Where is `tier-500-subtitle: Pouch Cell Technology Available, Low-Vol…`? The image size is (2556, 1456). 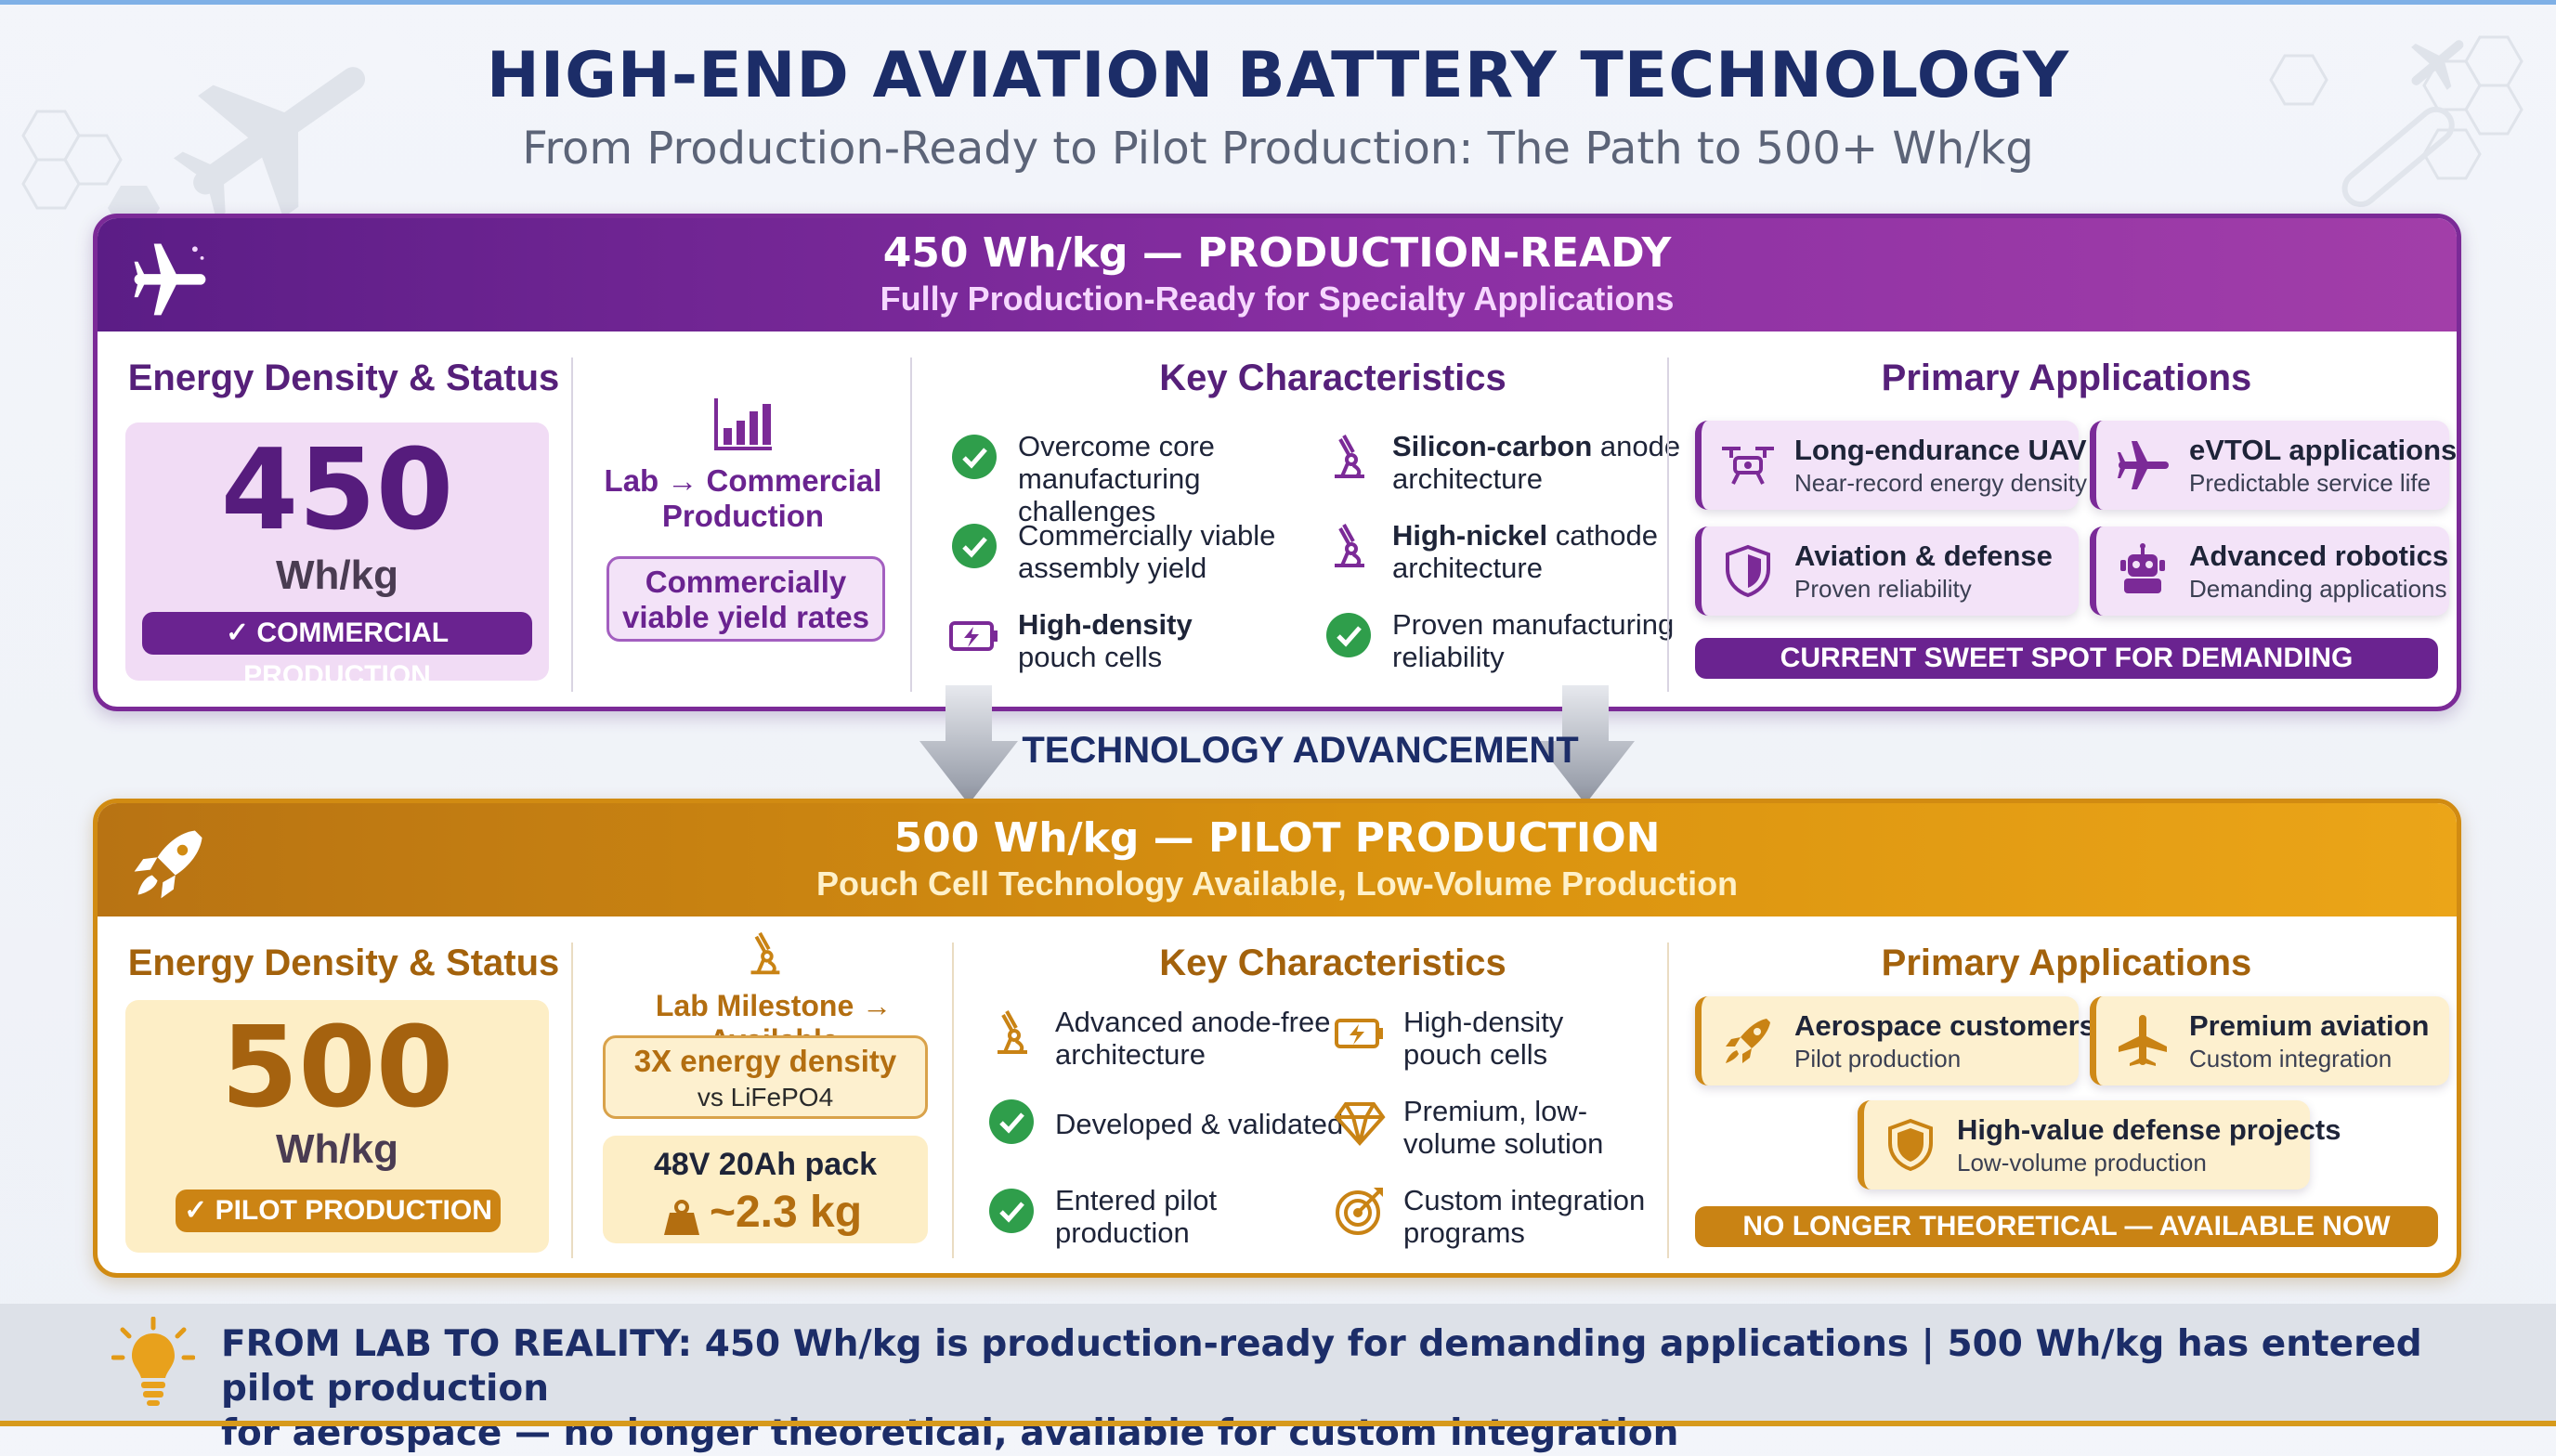 tier-500-subtitle: Pouch Cell Technology Available, Low-Vol… is located at coordinates (1277, 883).